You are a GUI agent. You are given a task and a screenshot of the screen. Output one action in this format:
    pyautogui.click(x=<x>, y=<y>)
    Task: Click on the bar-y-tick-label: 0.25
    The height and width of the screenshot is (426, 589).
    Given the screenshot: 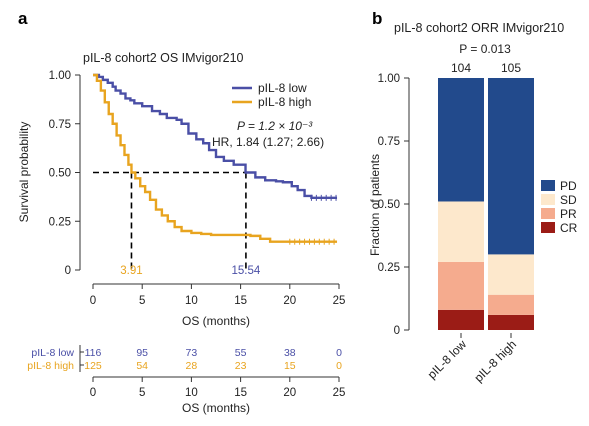 What is the action you would take?
    pyautogui.click(x=389, y=268)
    